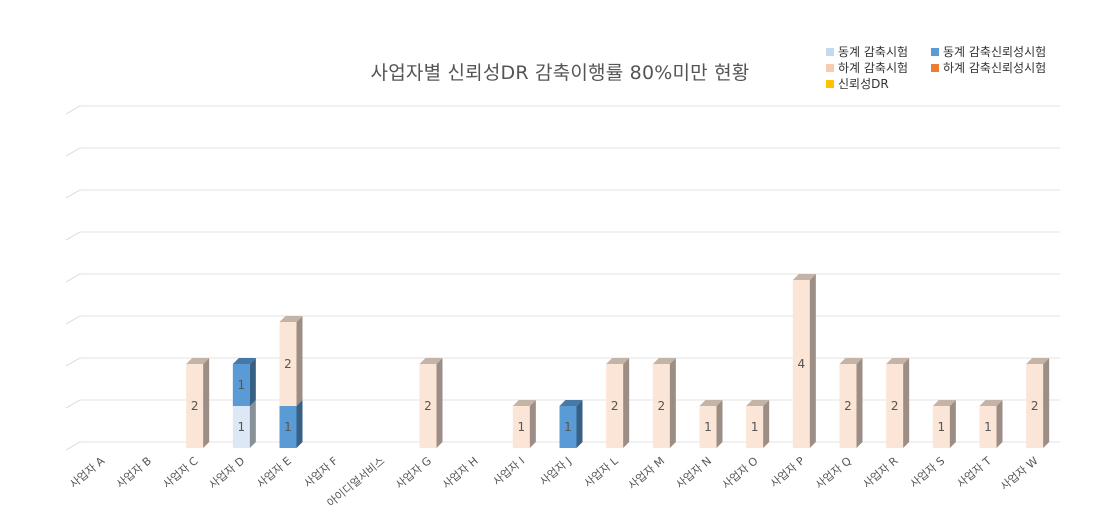 The height and width of the screenshot is (529, 1117). What do you see at coordinates (1019, 473) in the screenshot?
I see `x-tick-label: 사업자 W` at bounding box center [1019, 473].